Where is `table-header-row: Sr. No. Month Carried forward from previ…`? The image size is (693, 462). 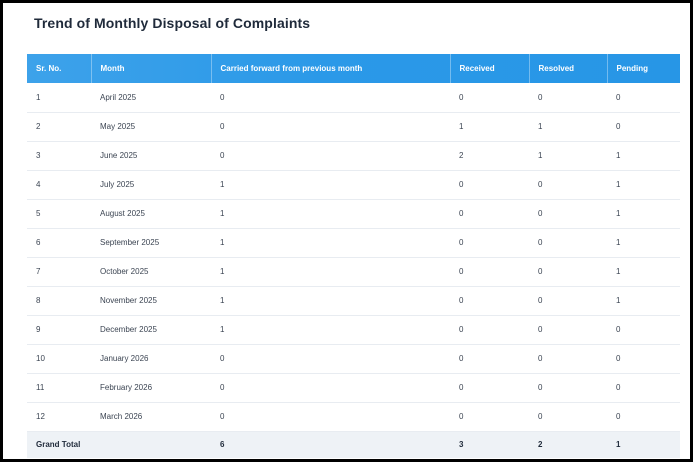 table-header-row: Sr. No. Month Carried forward from previ… is located at coordinates (353, 68).